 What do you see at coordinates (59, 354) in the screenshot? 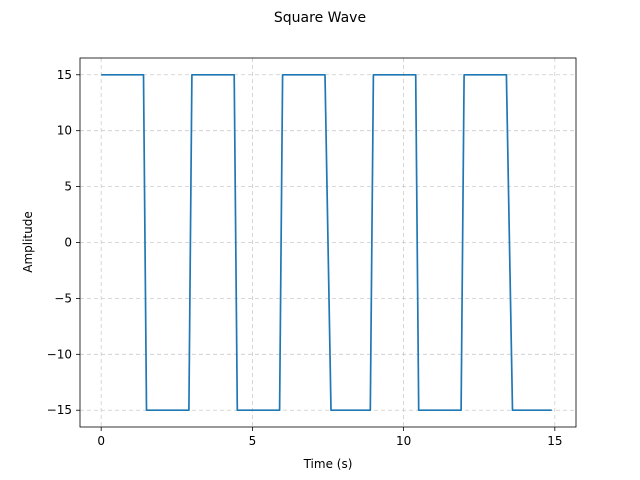
I see `y-tick-label: −10` at bounding box center [59, 354].